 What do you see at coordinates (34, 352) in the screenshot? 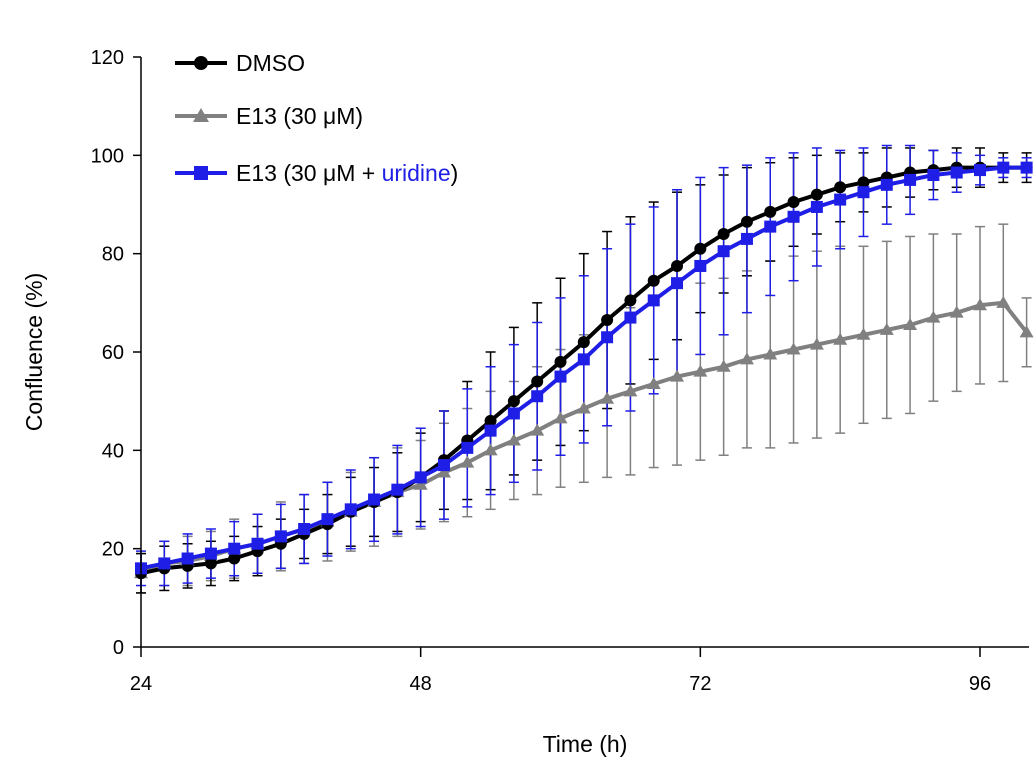
I see `y-axis-title: Confluence (%)` at bounding box center [34, 352].